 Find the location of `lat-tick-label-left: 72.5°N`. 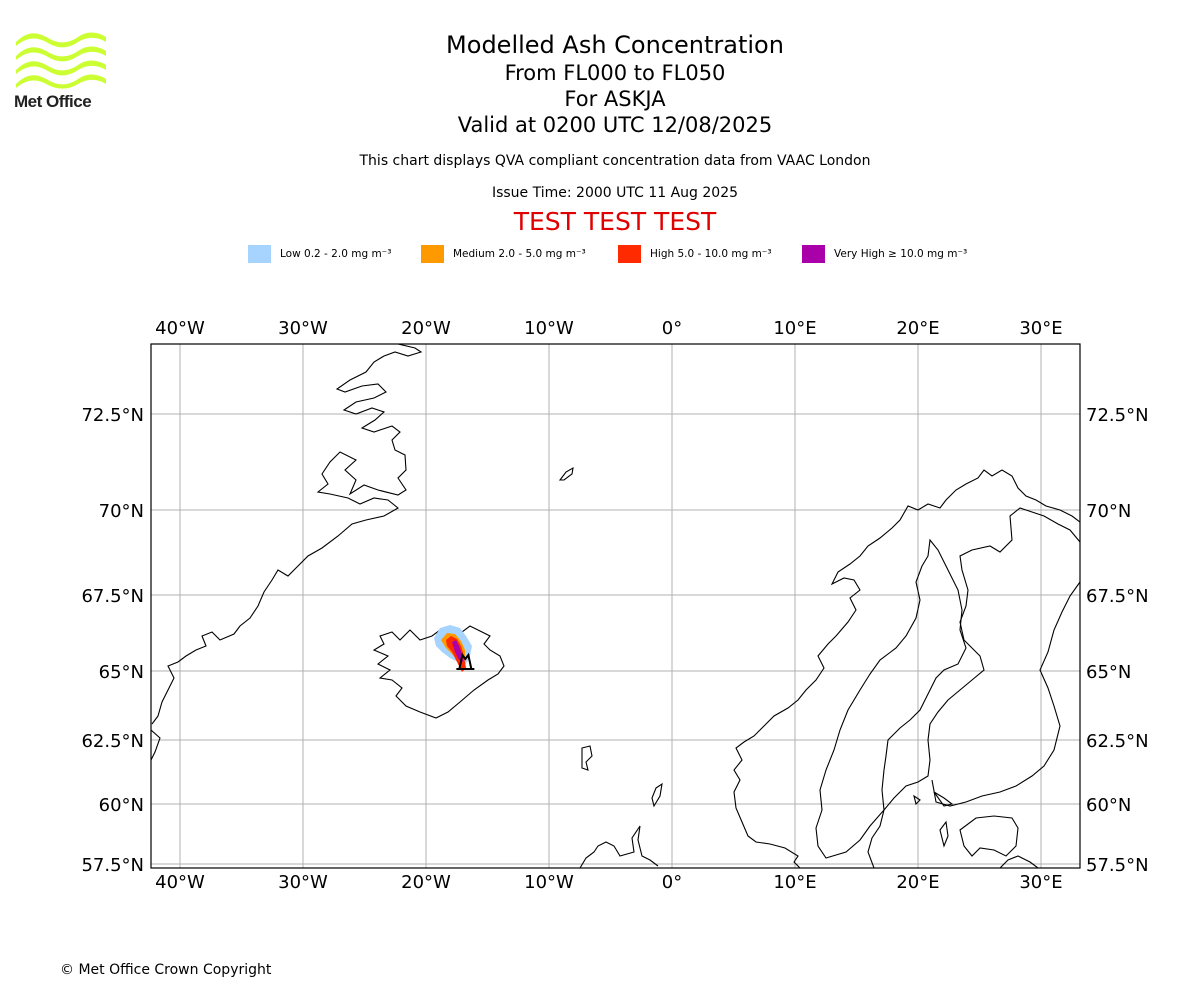

lat-tick-label-left: 72.5°N is located at coordinates (112, 415).